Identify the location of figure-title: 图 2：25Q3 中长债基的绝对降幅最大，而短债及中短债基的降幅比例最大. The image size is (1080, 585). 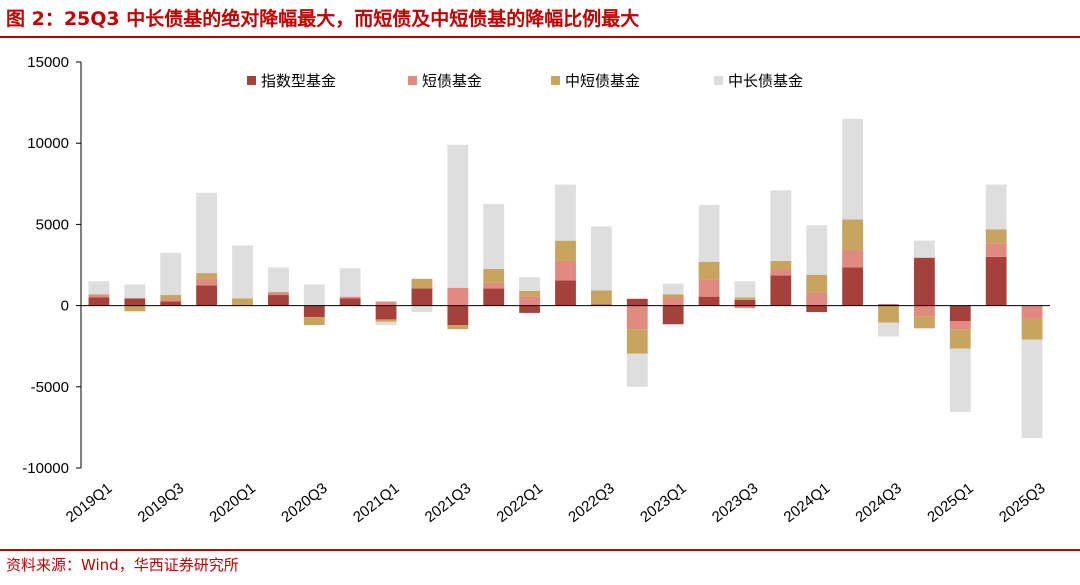
(323, 19).